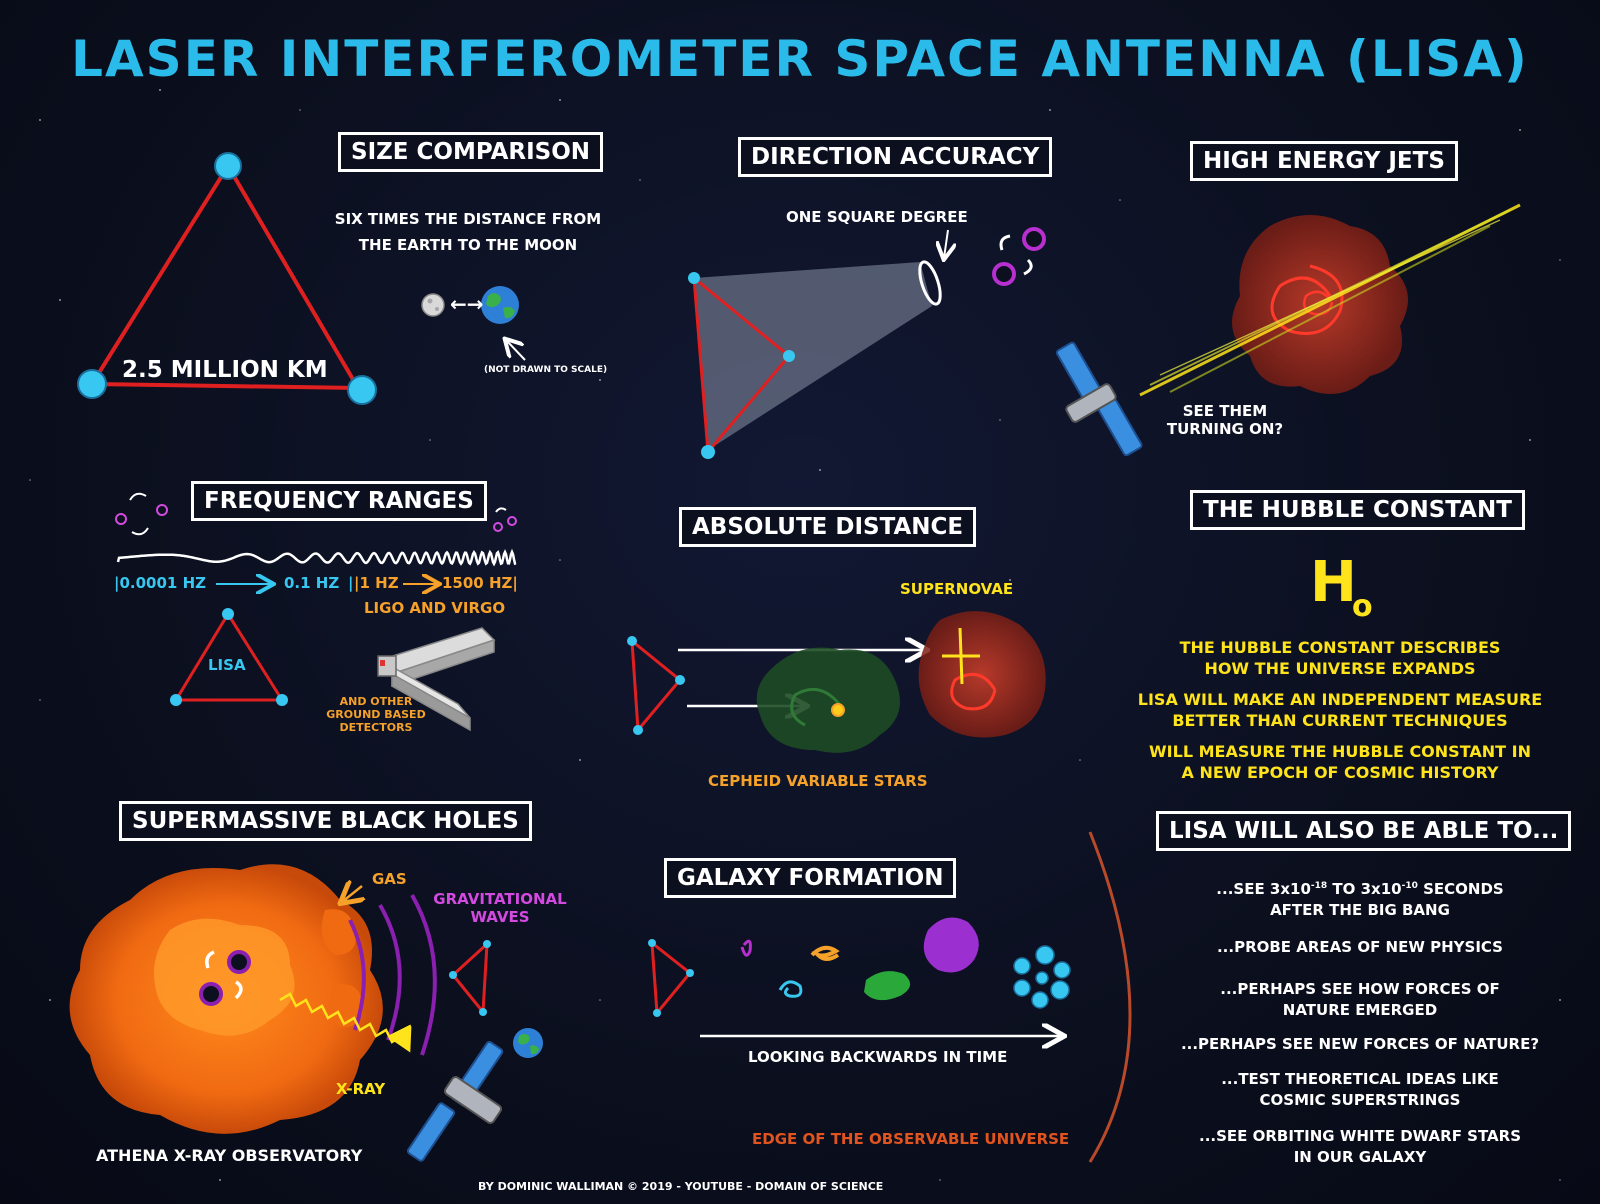 This screenshot has height=1204, width=1600. What do you see at coordinates (957, 589) in the screenshot?
I see `supernovae-label: SUPERNOVAE` at bounding box center [957, 589].